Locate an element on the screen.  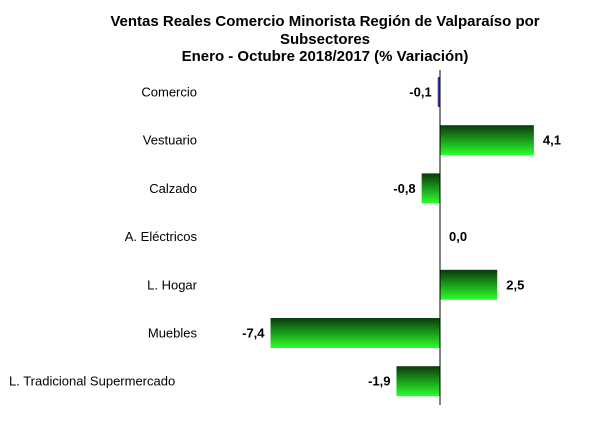
value-label-l-hogar: 2,5 is located at coordinates (515, 284).